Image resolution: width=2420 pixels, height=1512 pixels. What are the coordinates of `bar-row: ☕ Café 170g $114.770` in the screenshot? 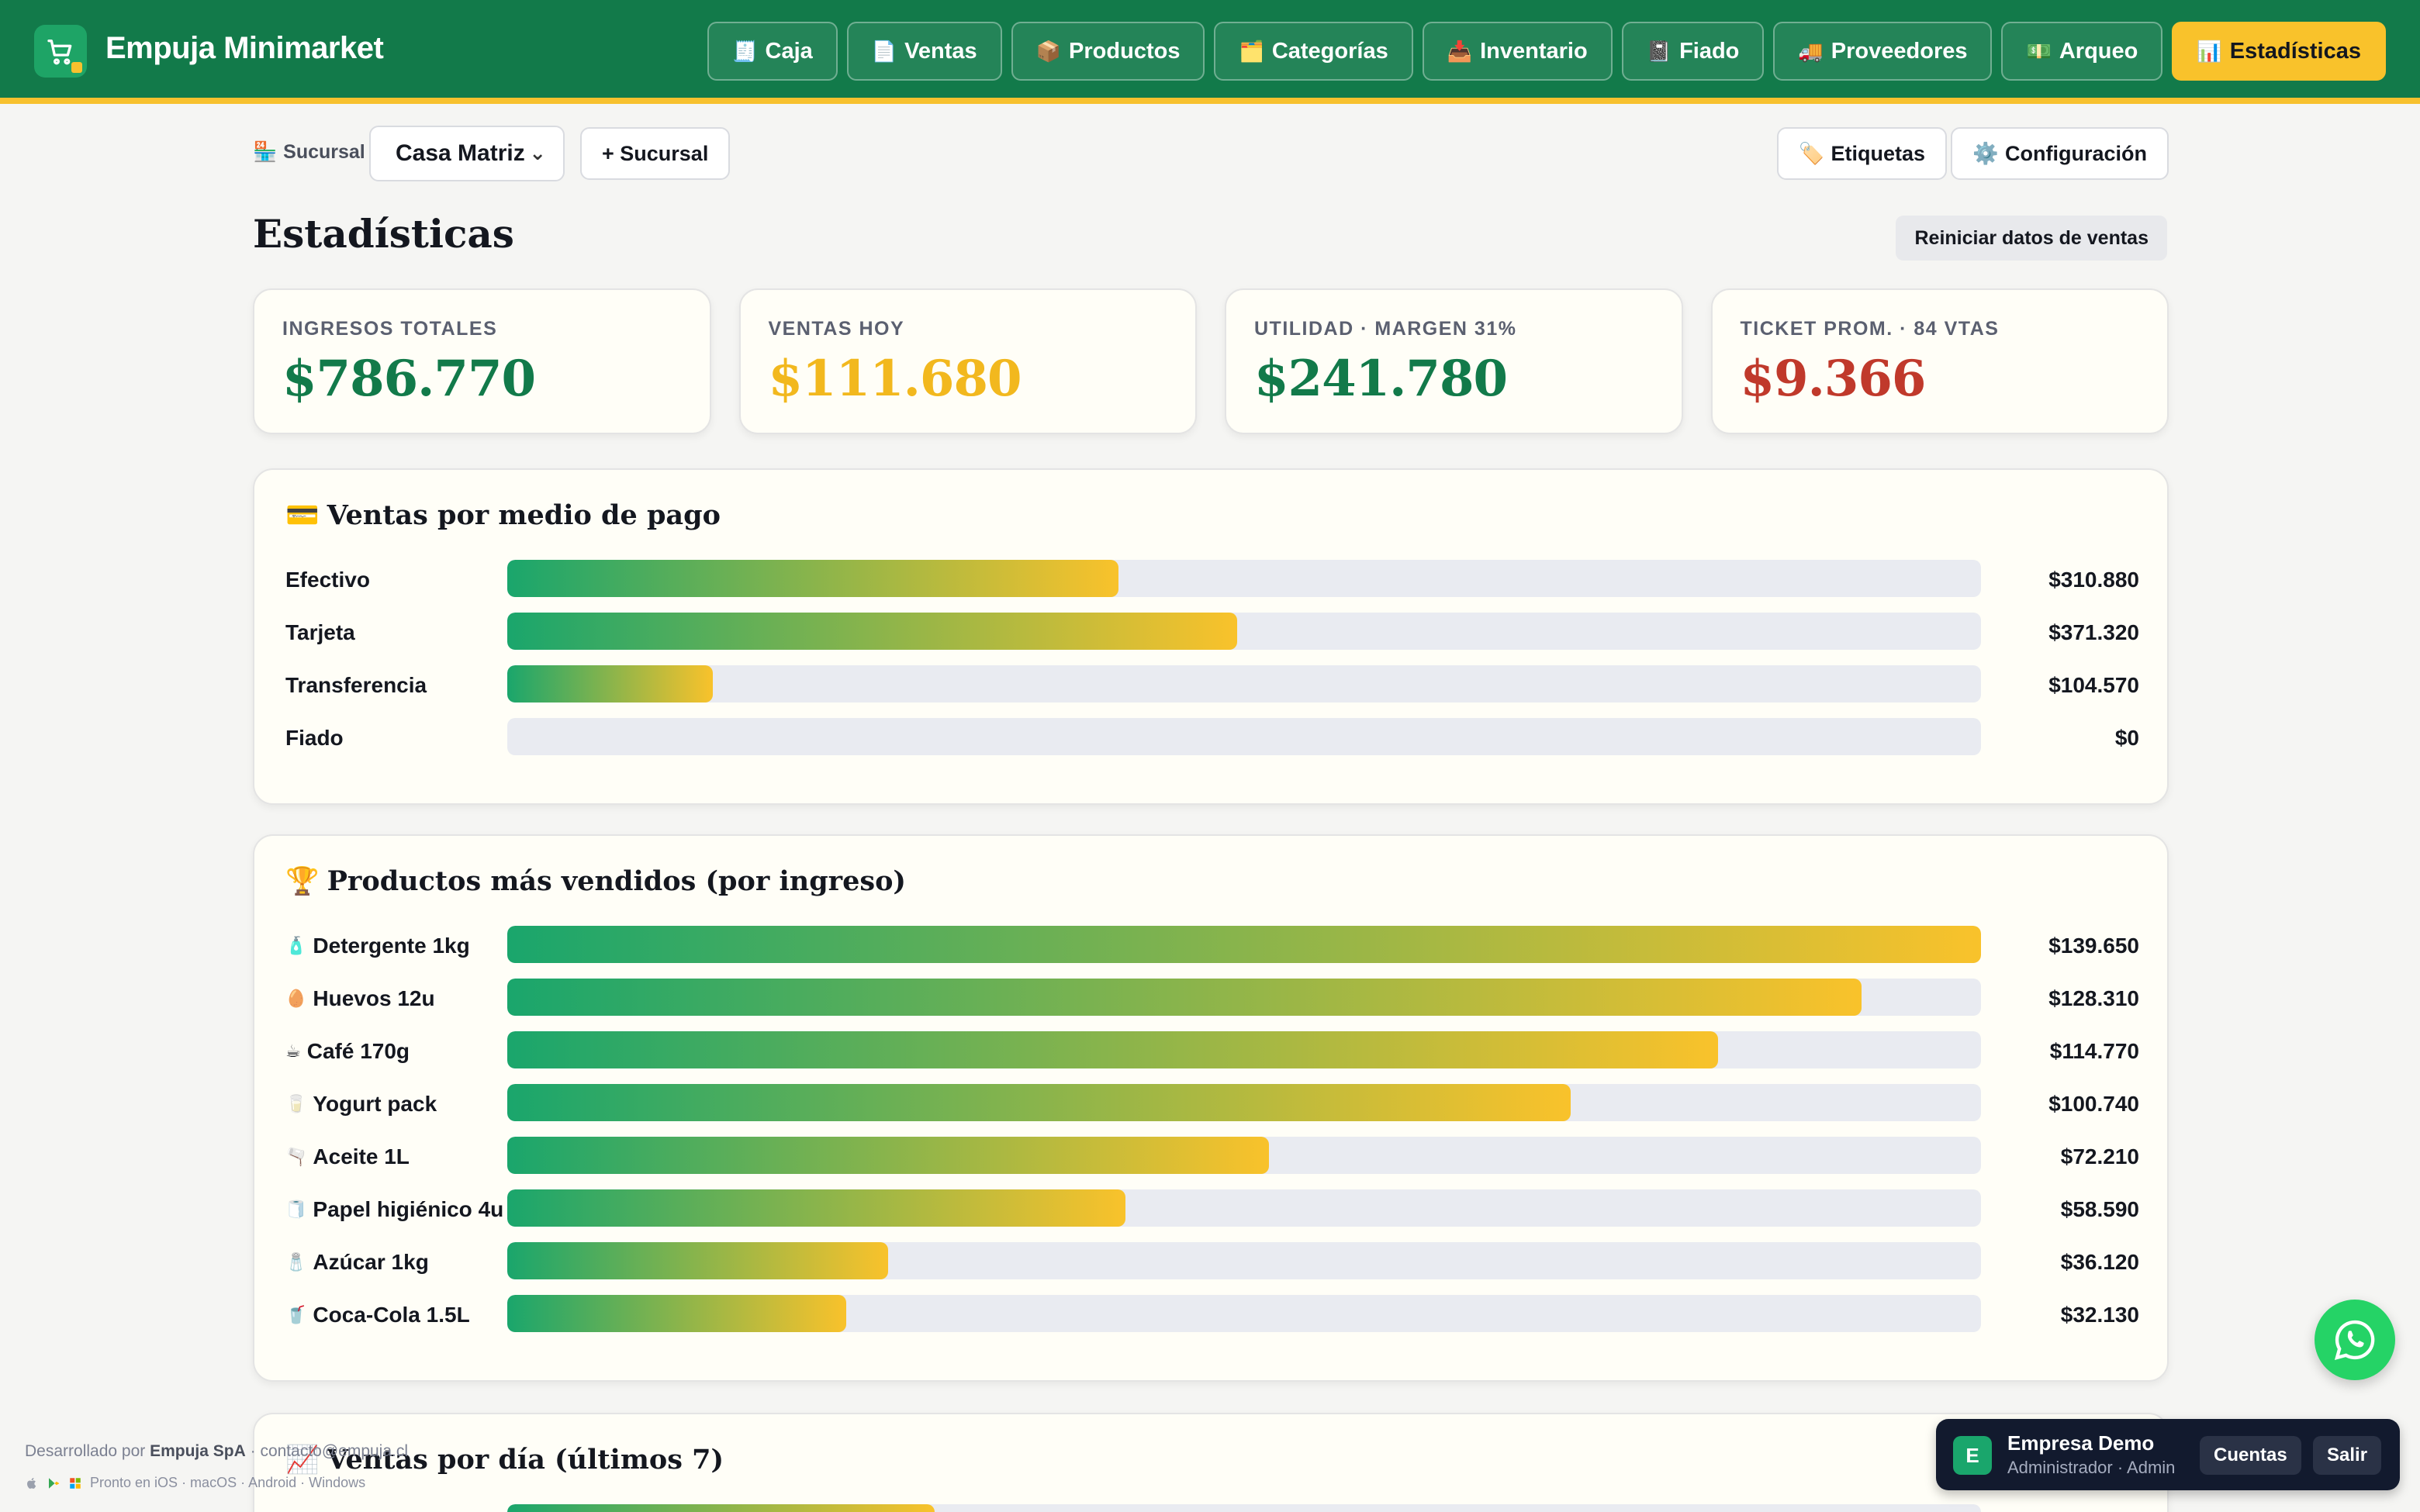 It's located at (1212, 1050).